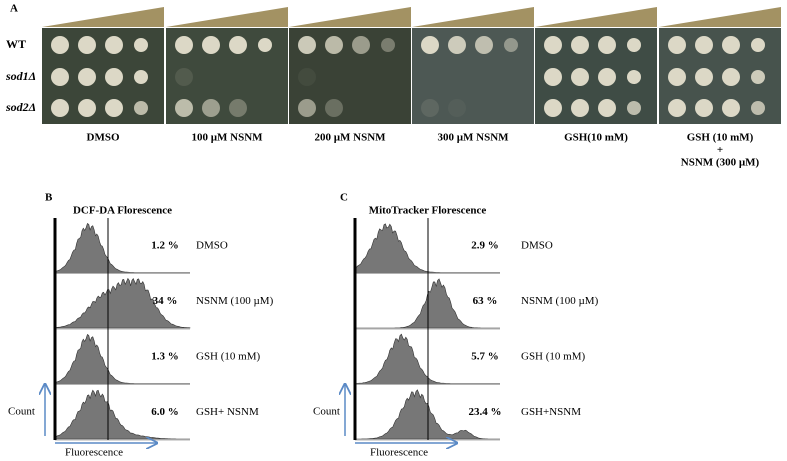 Image resolution: width=787 pixels, height=461 pixels. What do you see at coordinates (485, 356) in the screenshot?
I see `percentage: 5.7 %` at bounding box center [485, 356].